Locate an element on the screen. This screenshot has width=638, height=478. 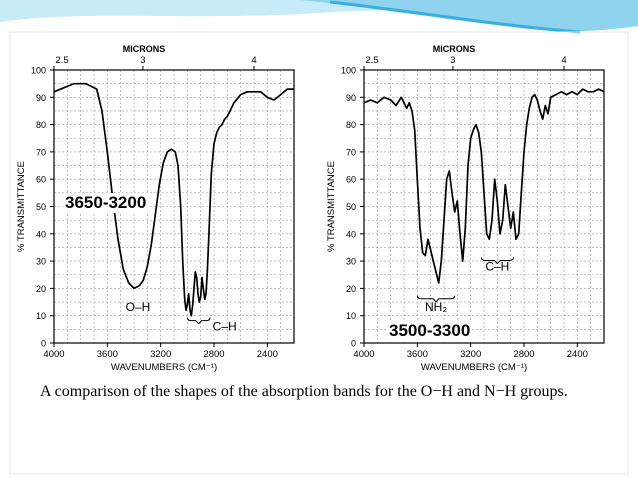
header-wave-line is located at coordinates (455, 17).